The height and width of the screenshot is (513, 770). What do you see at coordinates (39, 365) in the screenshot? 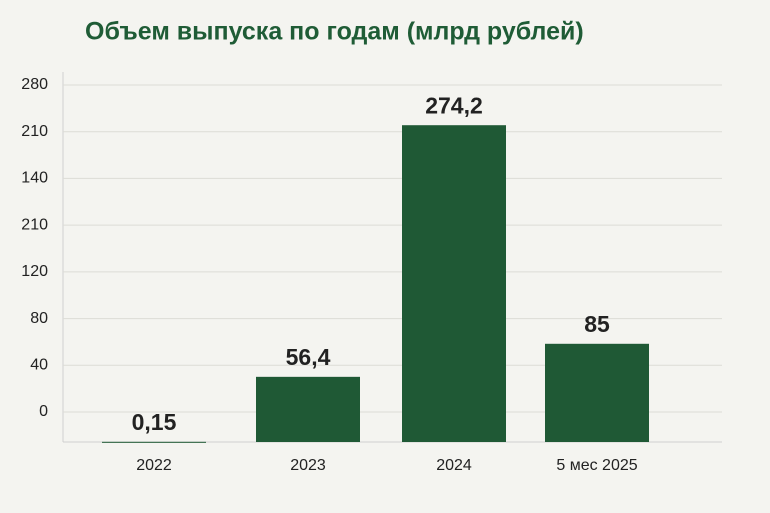
I see `y-tick-label: 40` at bounding box center [39, 365].